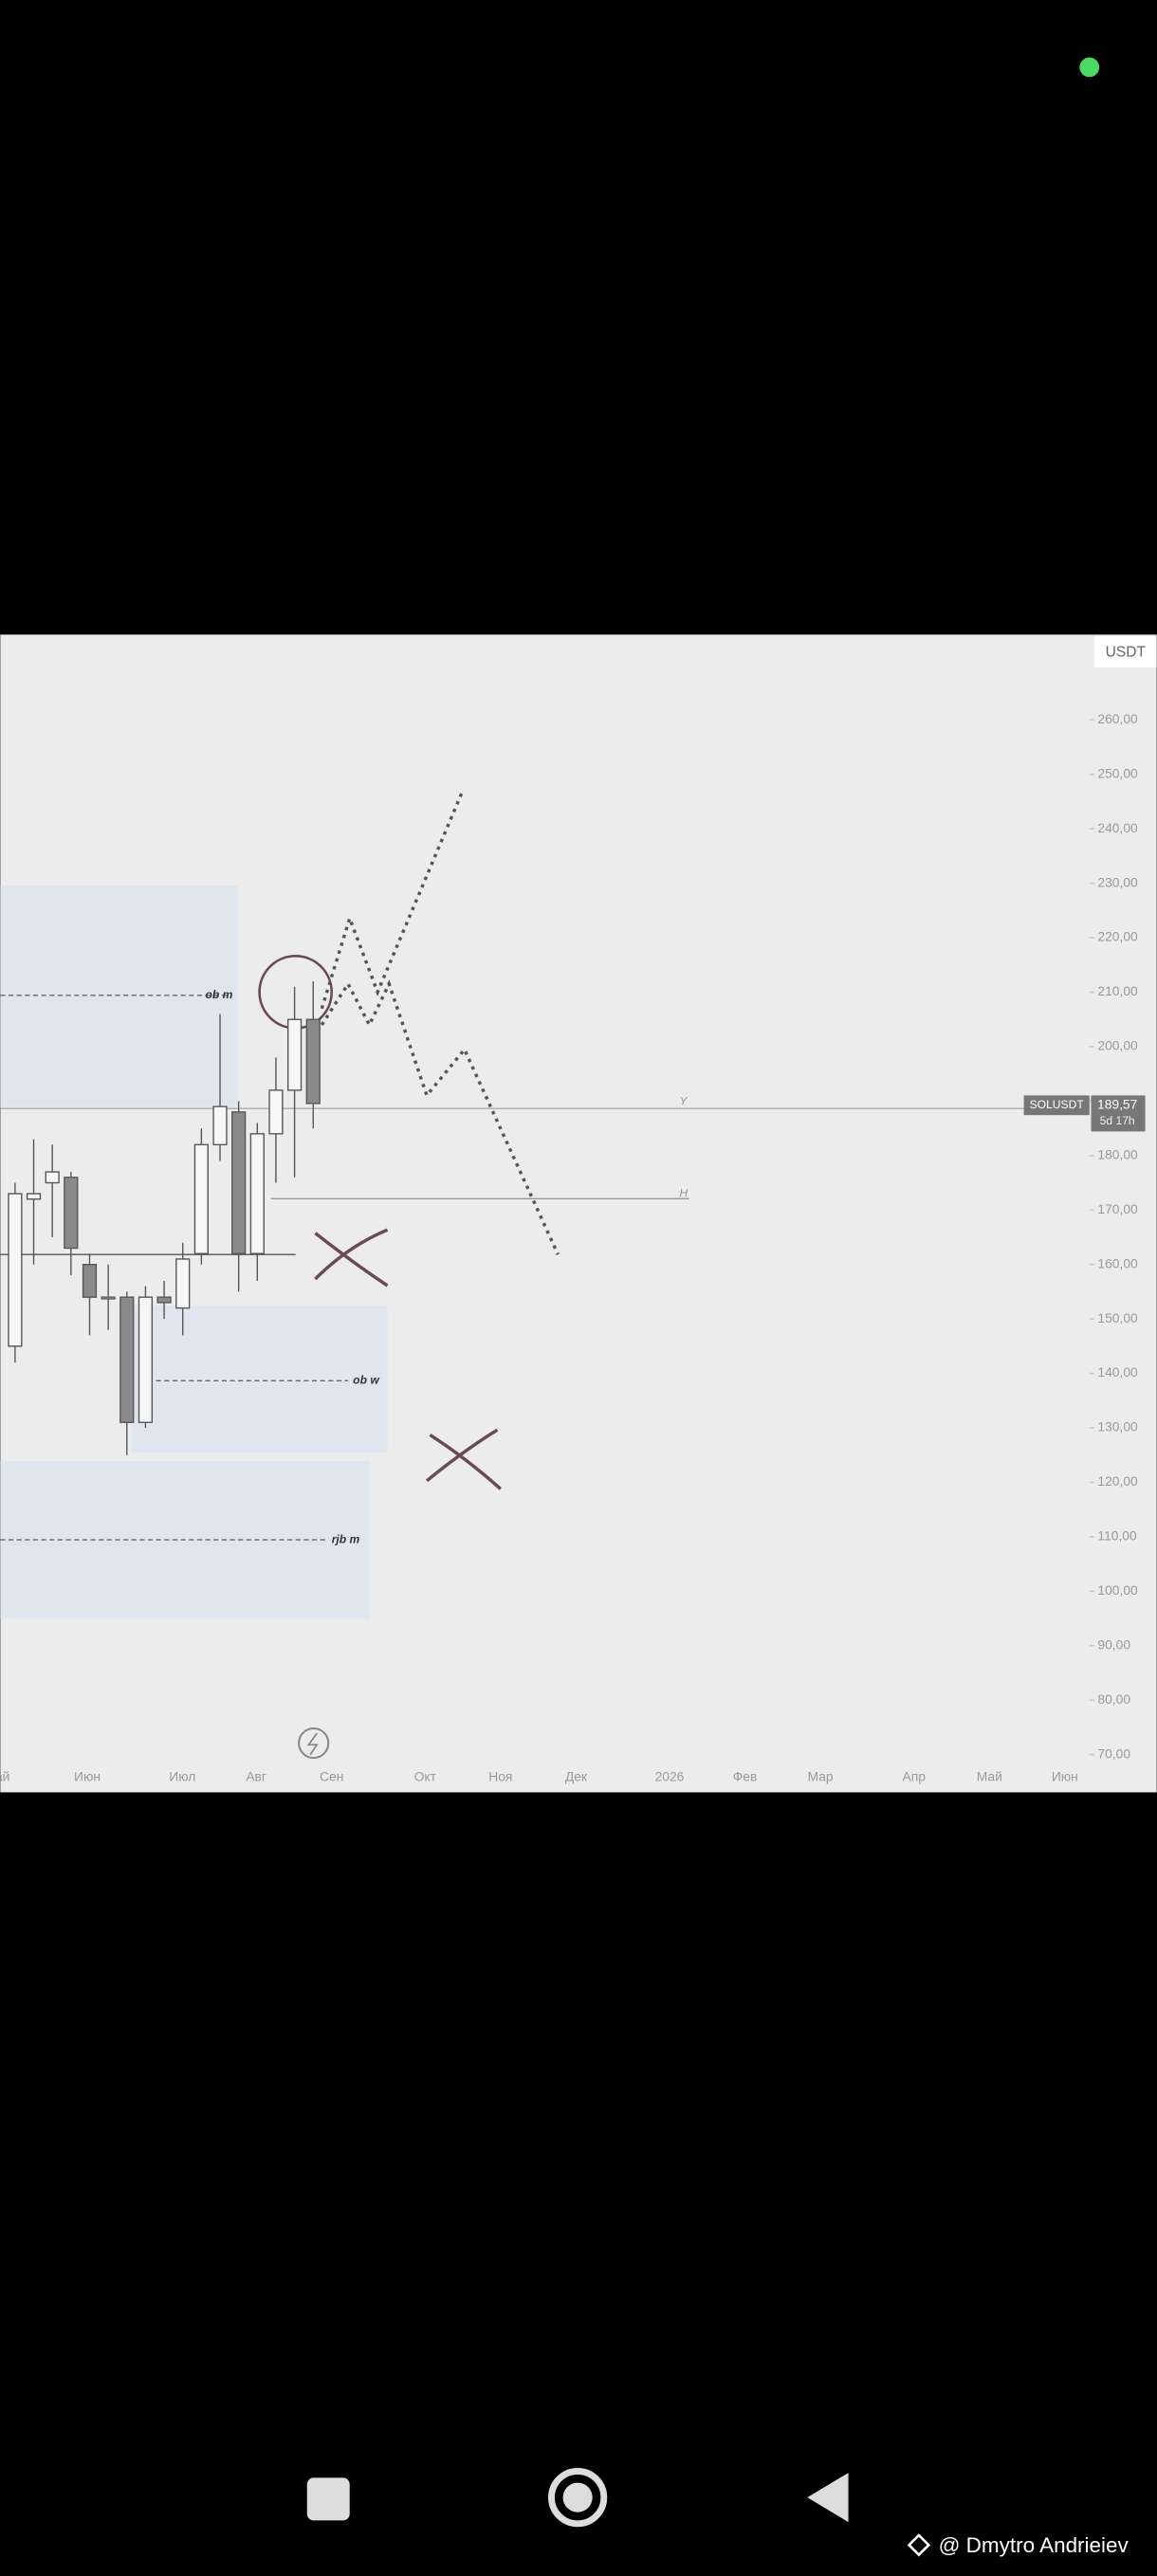  What do you see at coordinates (1117, 718) in the screenshot?
I see `y-tick-label: 260,00` at bounding box center [1117, 718].